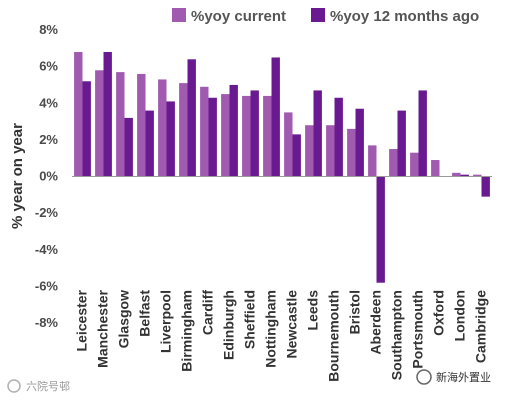 Image resolution: width=512 pixels, height=405 pixels. Describe the element at coordinates (141, 125) in the screenshot. I see `bar-current-belfast` at that location.